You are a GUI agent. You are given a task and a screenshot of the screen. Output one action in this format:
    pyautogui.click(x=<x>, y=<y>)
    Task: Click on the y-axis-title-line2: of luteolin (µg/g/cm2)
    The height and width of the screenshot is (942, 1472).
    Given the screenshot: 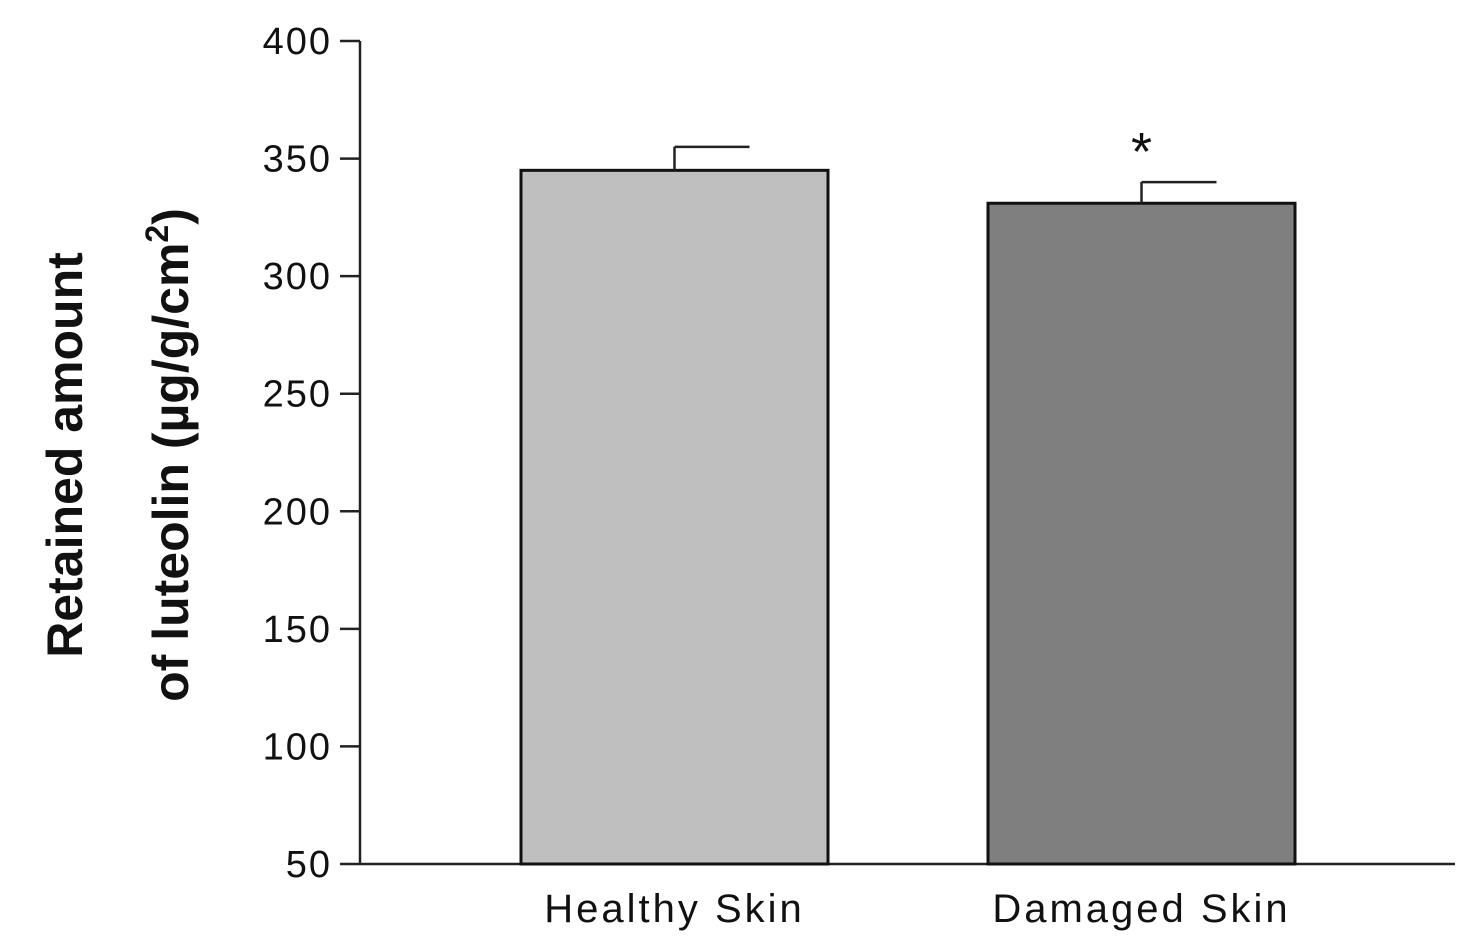 What is the action you would take?
    pyautogui.click(x=169, y=455)
    